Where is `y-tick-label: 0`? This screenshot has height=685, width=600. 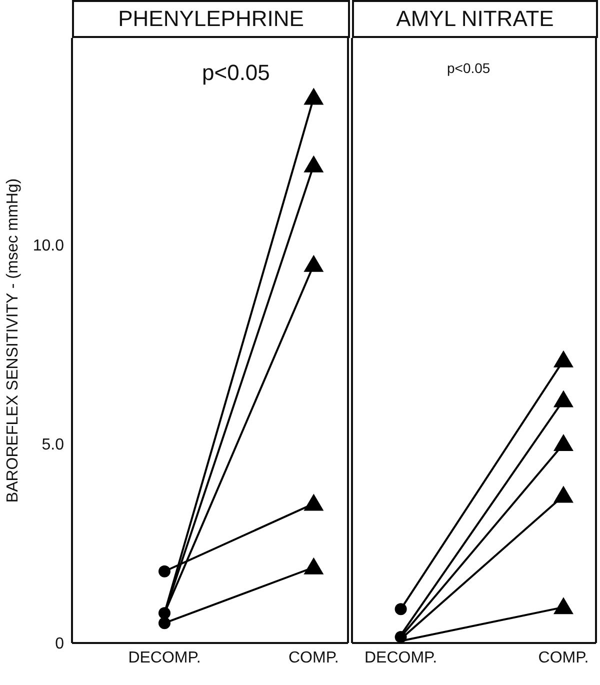
y-tick-label: 0 is located at coordinates (59, 644).